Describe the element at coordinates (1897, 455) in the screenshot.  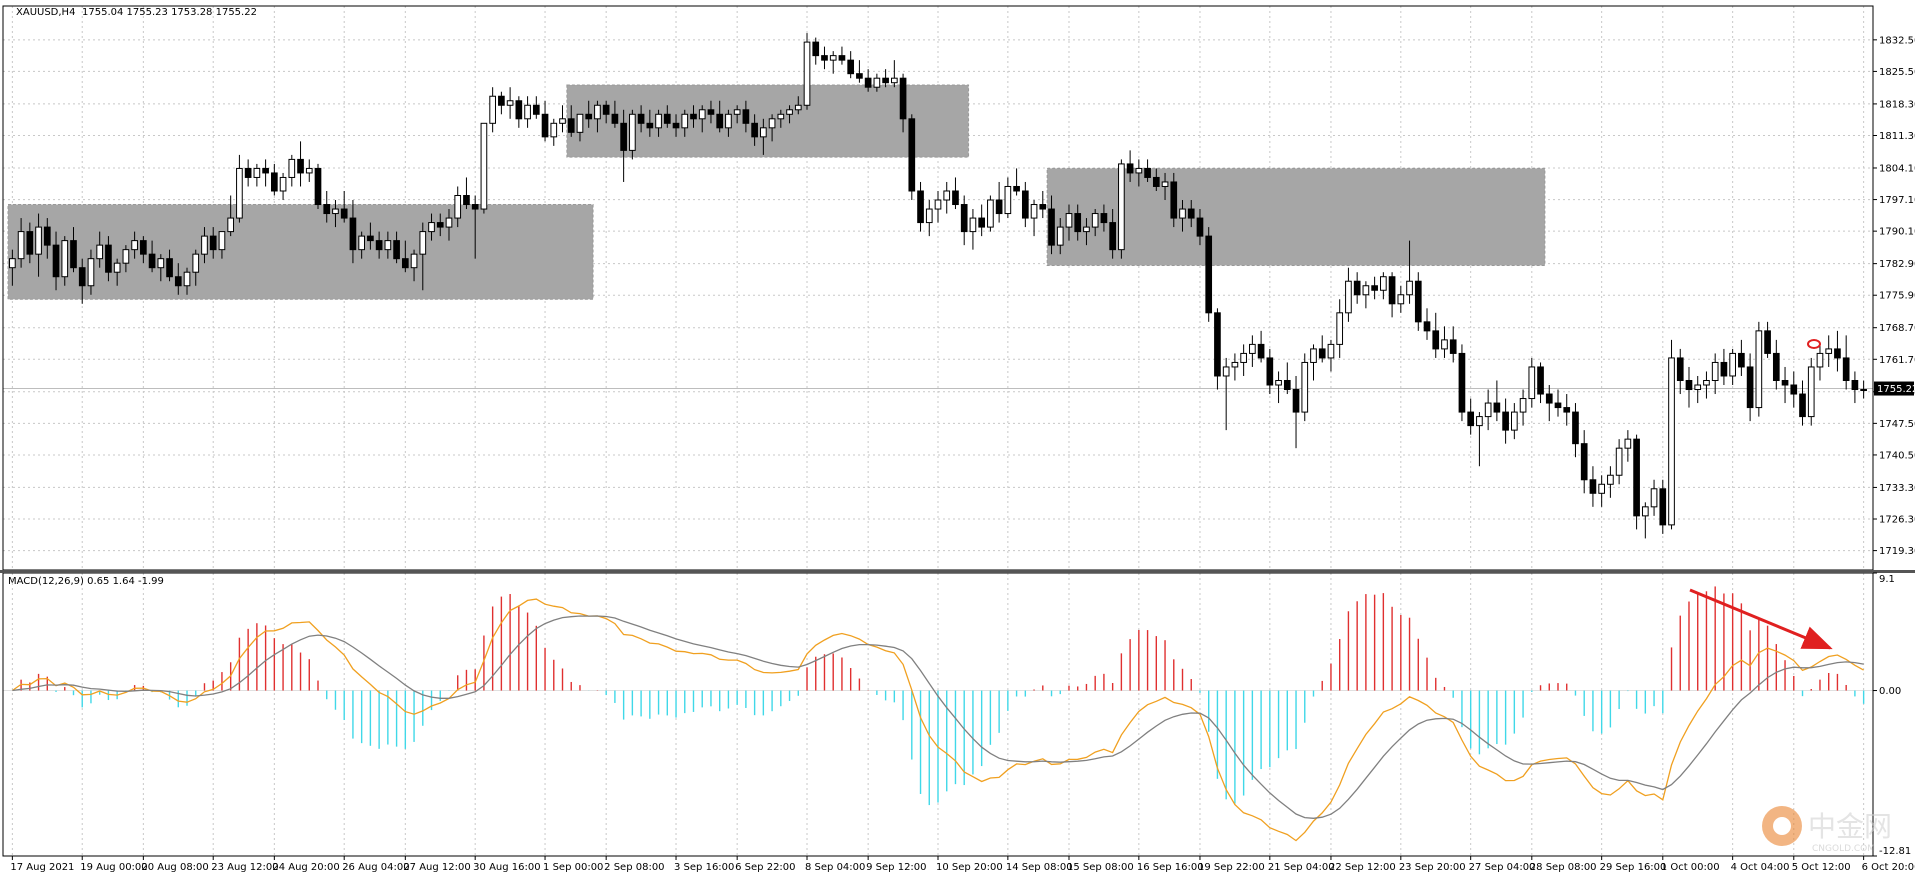
I see `y-tick-label: 1740.50` at that location.